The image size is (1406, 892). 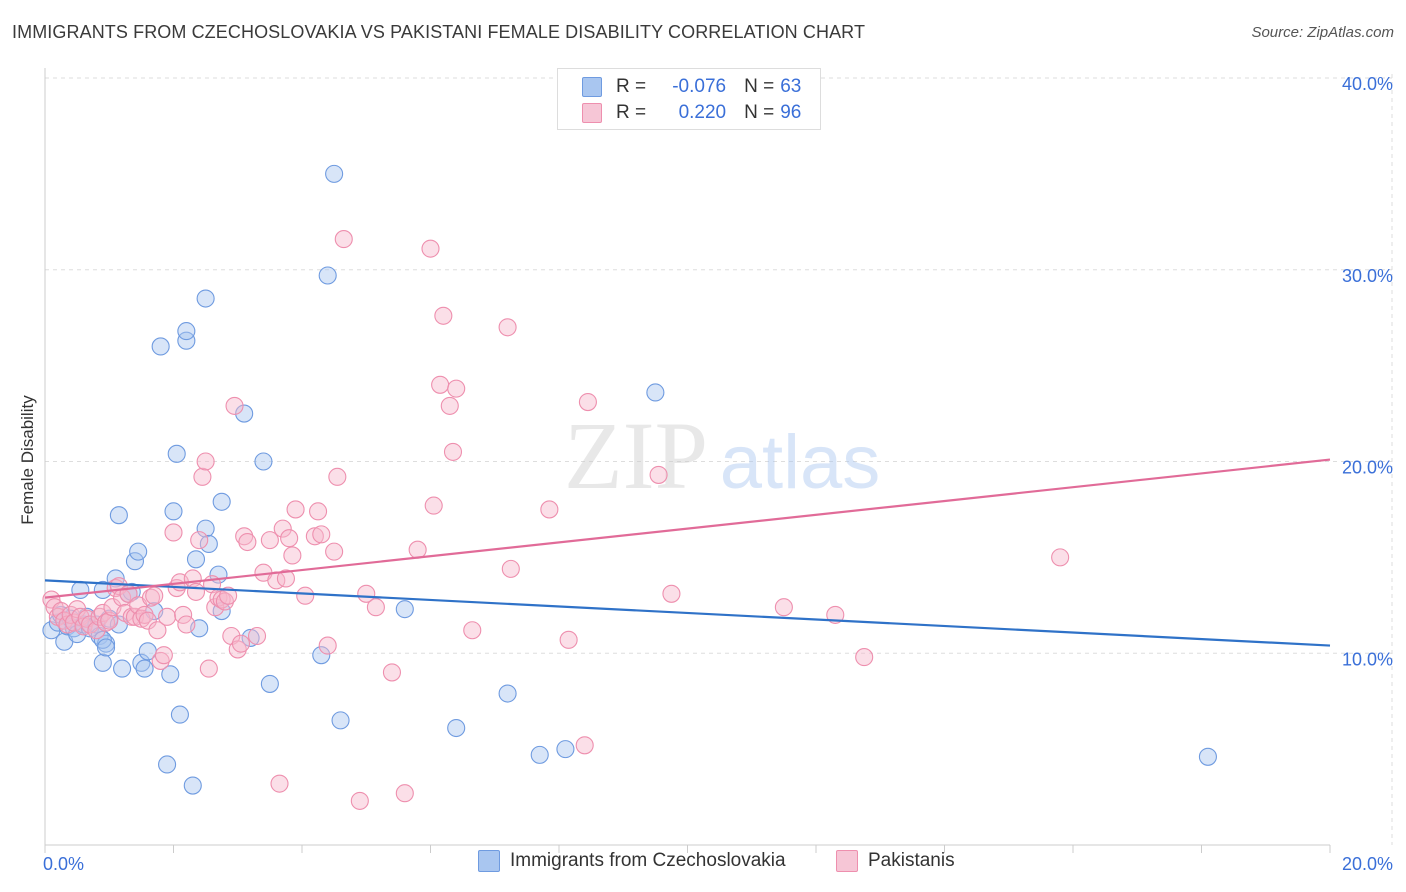 I want to click on r-label: R =, so click(x=631, y=112).